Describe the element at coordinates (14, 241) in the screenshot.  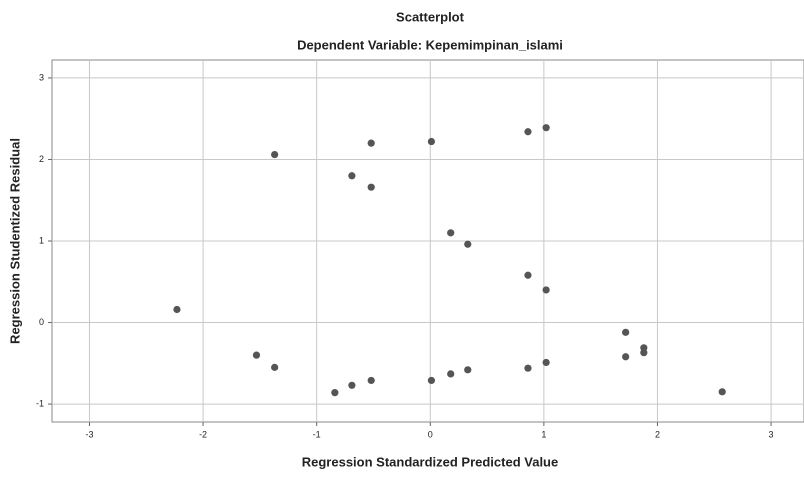
I see `y-axis-title: Regression Studentized Residual` at that location.